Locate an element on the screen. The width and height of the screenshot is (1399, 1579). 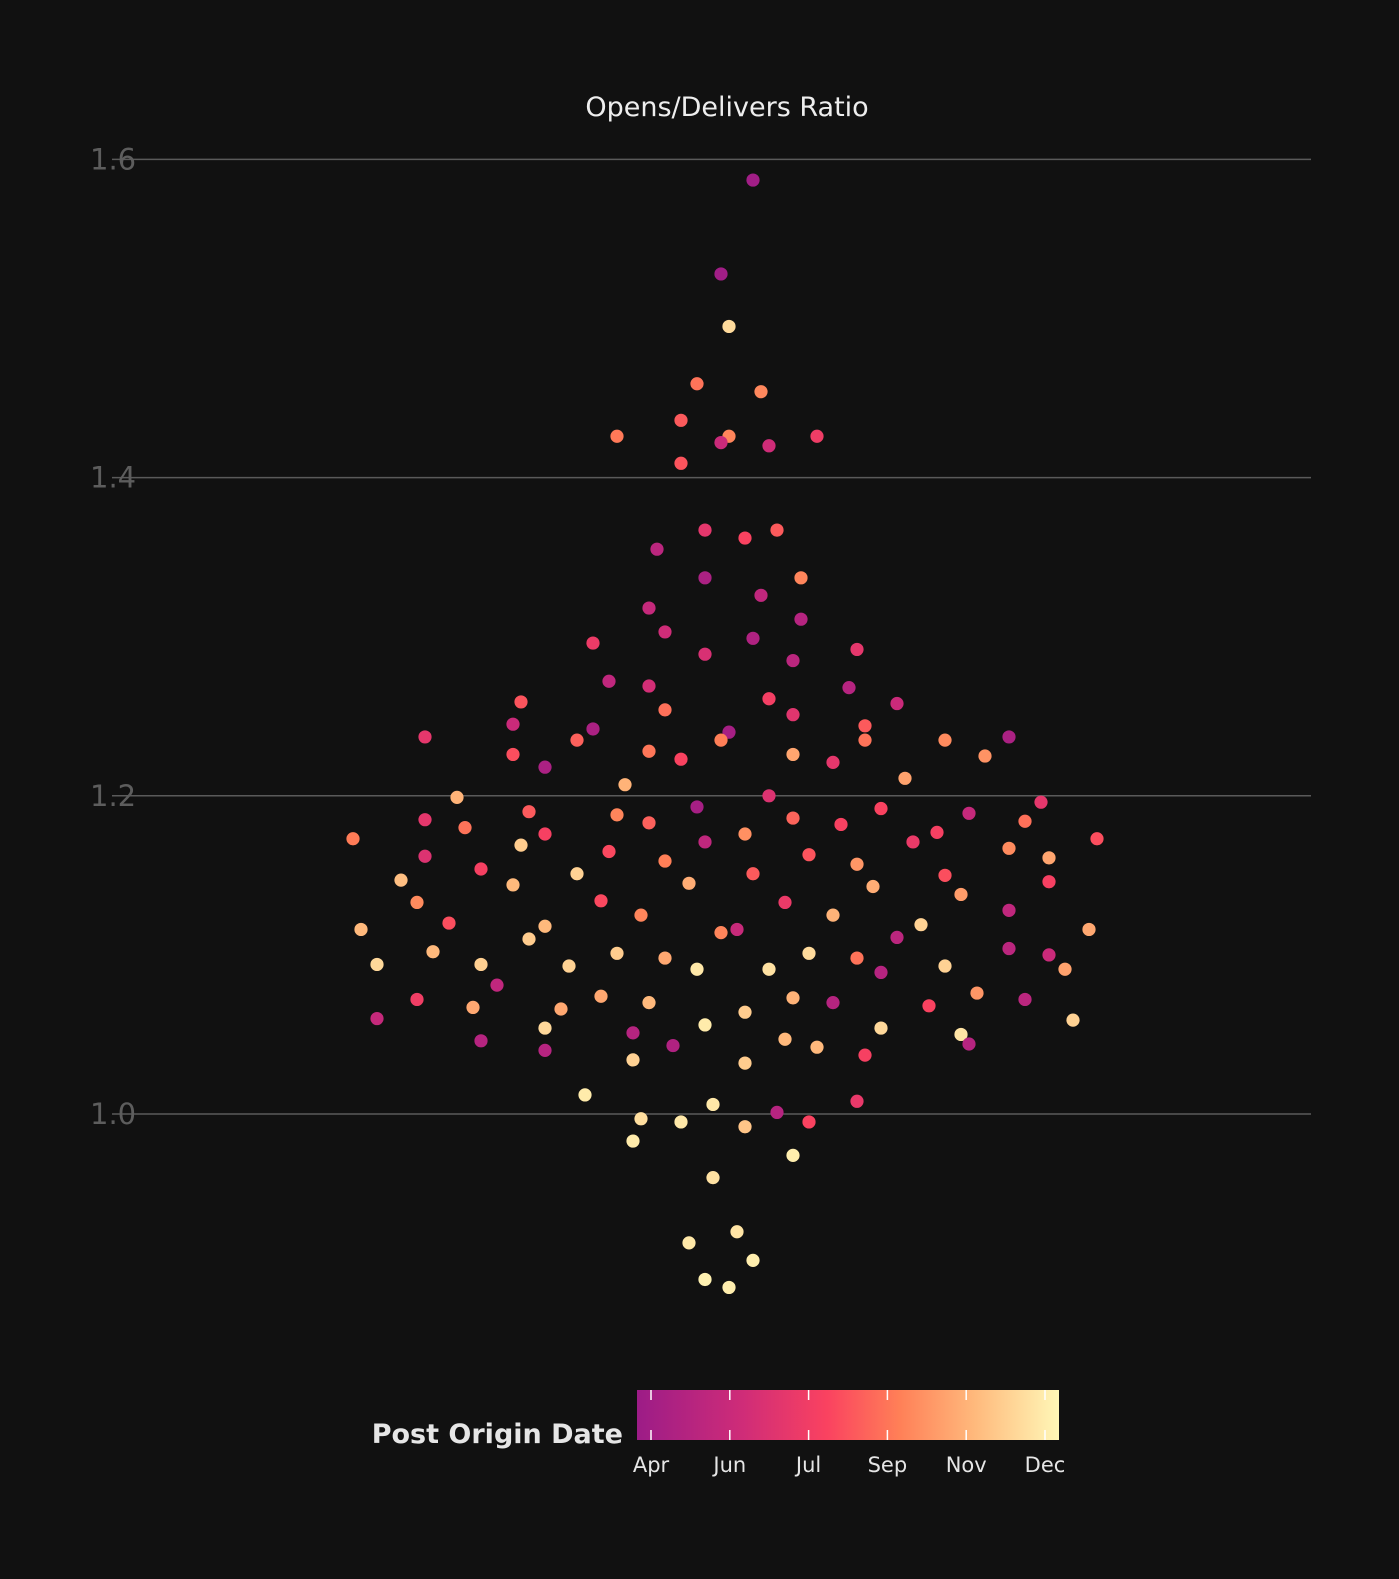
colorbar-tick-label: Jul is located at coordinates (807, 1465).